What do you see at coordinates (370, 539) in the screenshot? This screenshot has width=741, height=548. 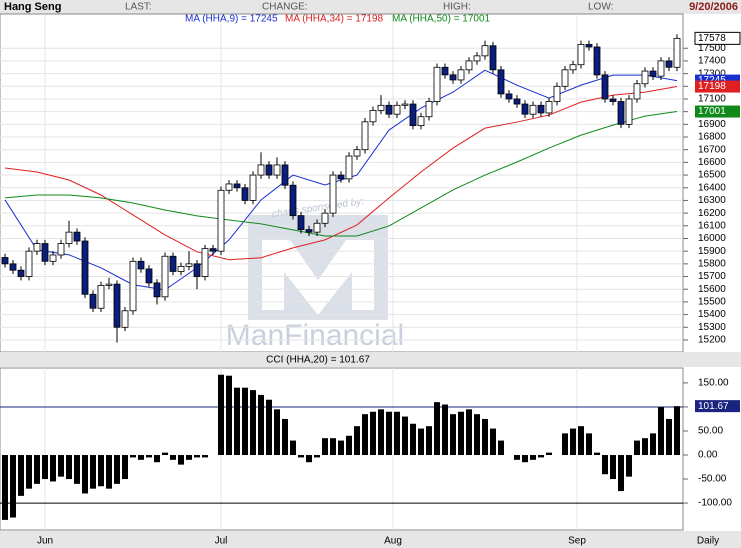 I see `date-axis-bar` at bounding box center [370, 539].